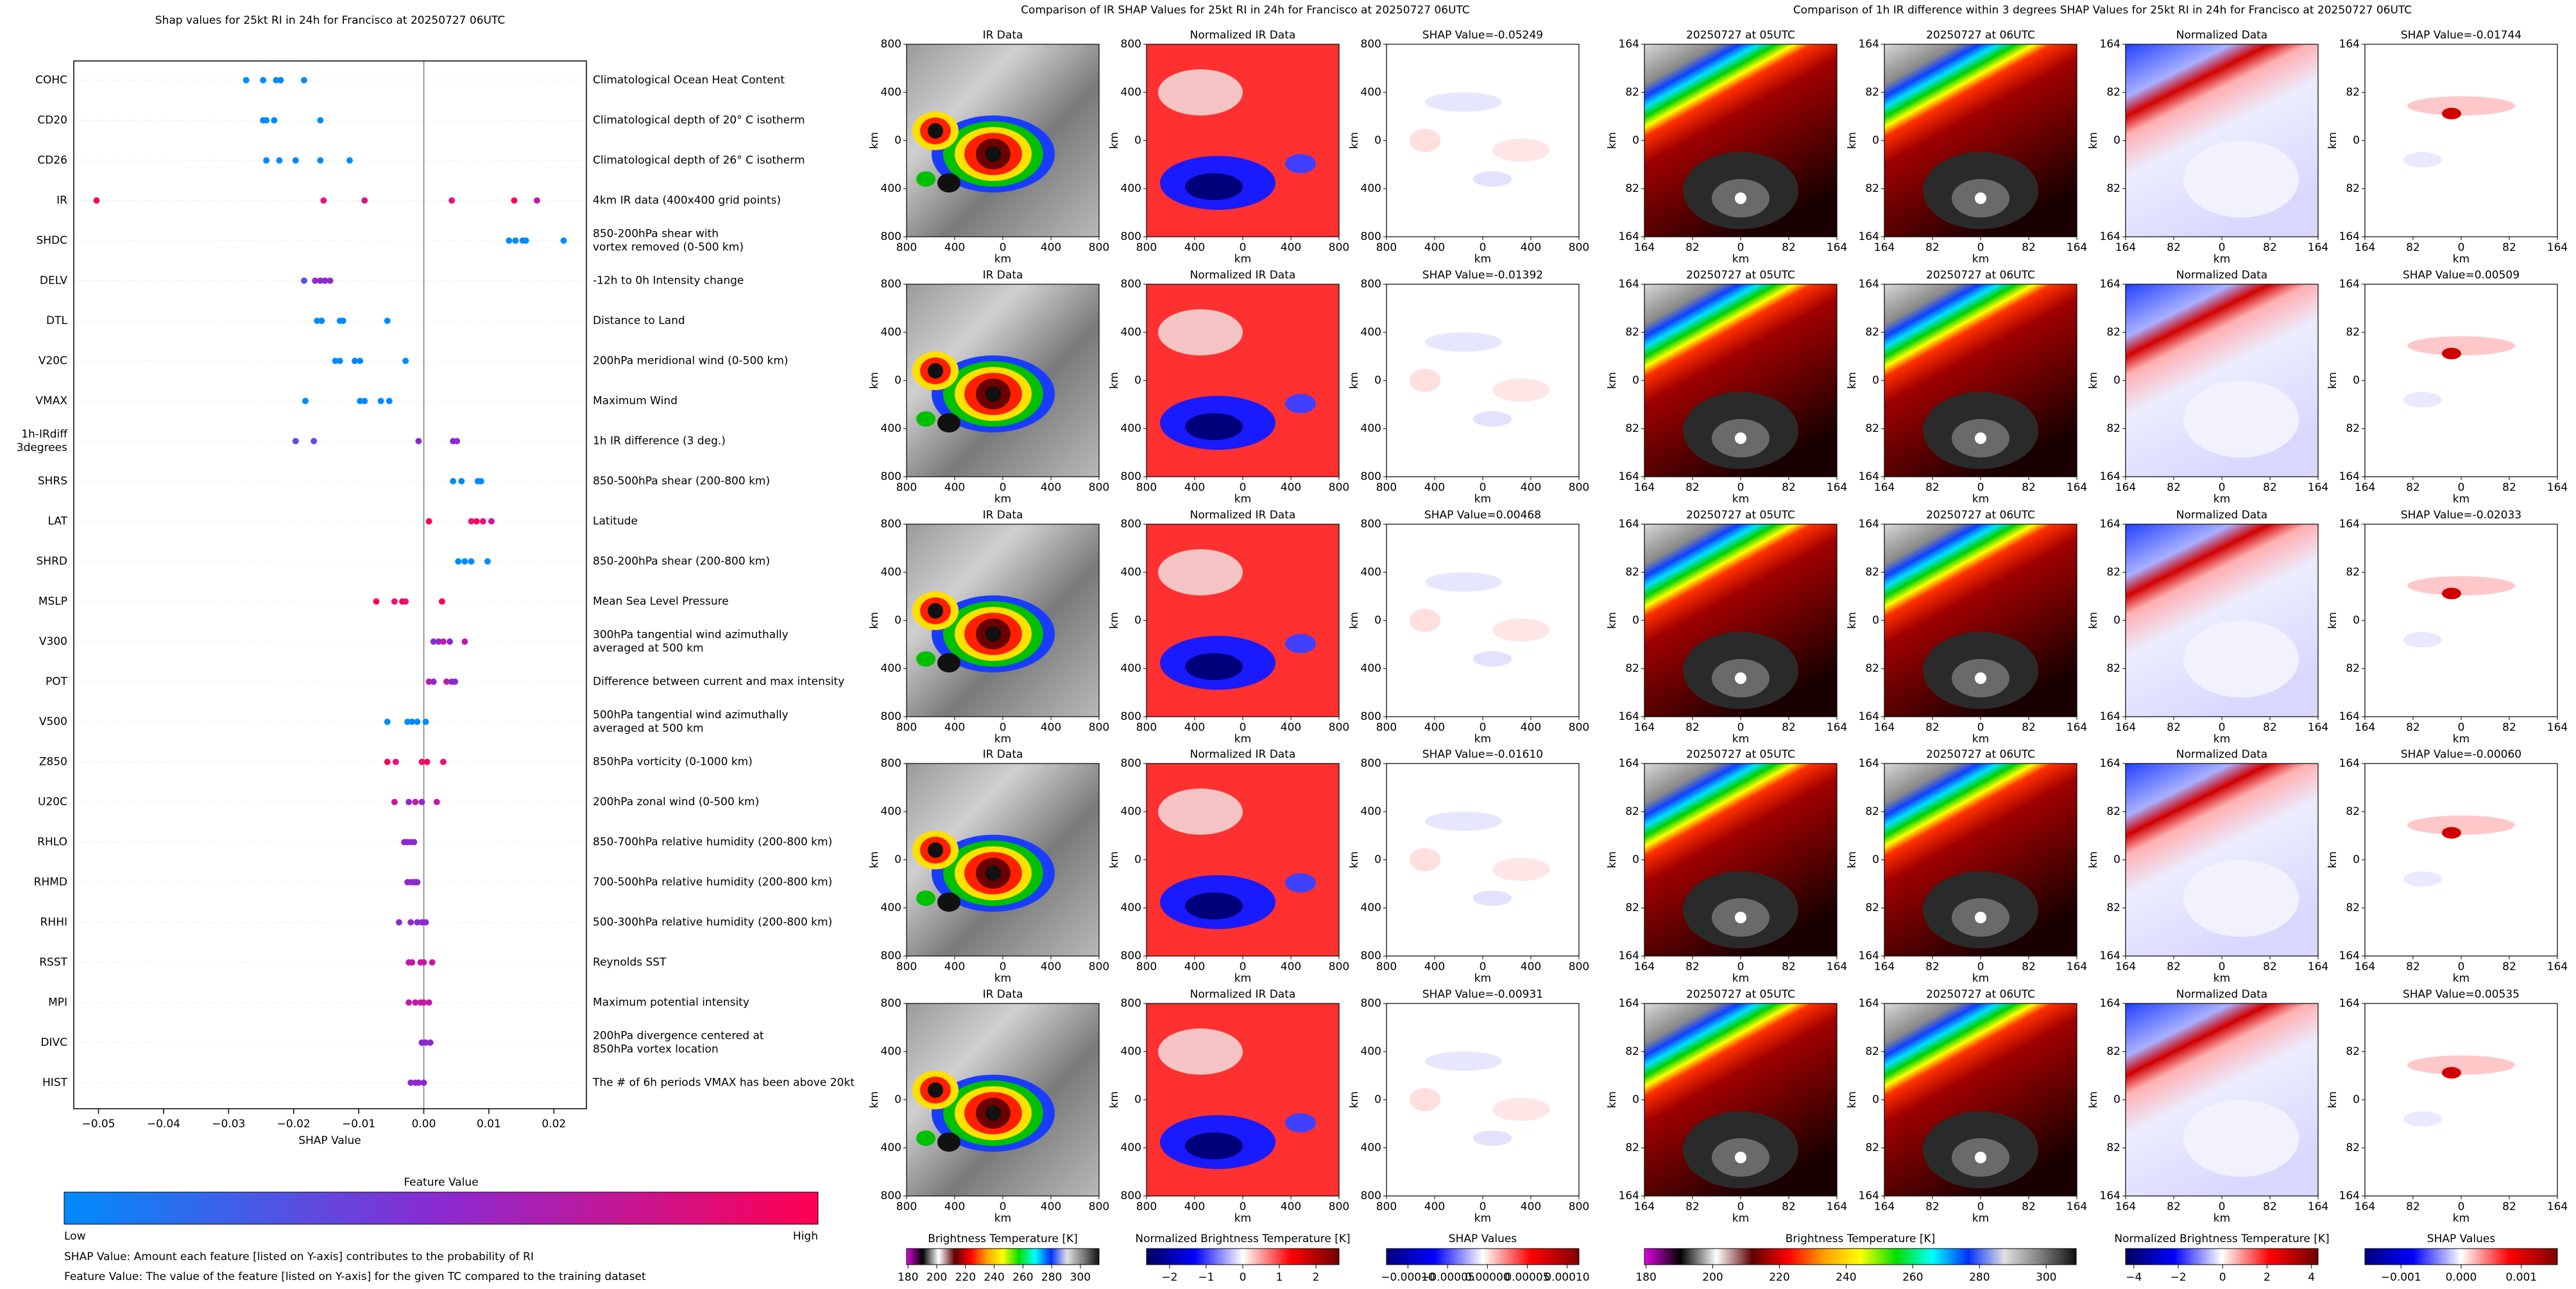 The image size is (2576, 1289). What do you see at coordinates (1527, 1277) in the screenshot?
I see `colorbar-tick-label: 0.00005` at bounding box center [1527, 1277].